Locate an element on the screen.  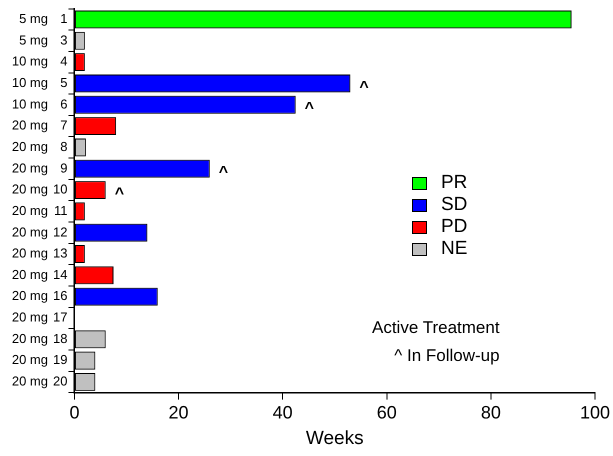
y-tick-label: 9 is located at coordinates (64, 168).